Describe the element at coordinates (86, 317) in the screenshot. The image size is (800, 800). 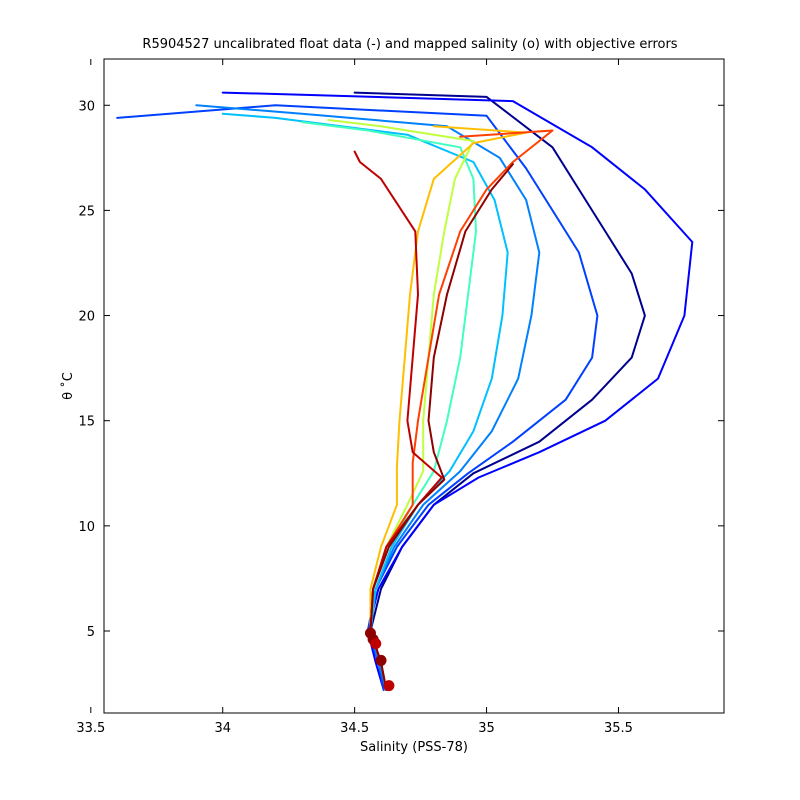
I see `y-tick-label: 20` at that location.